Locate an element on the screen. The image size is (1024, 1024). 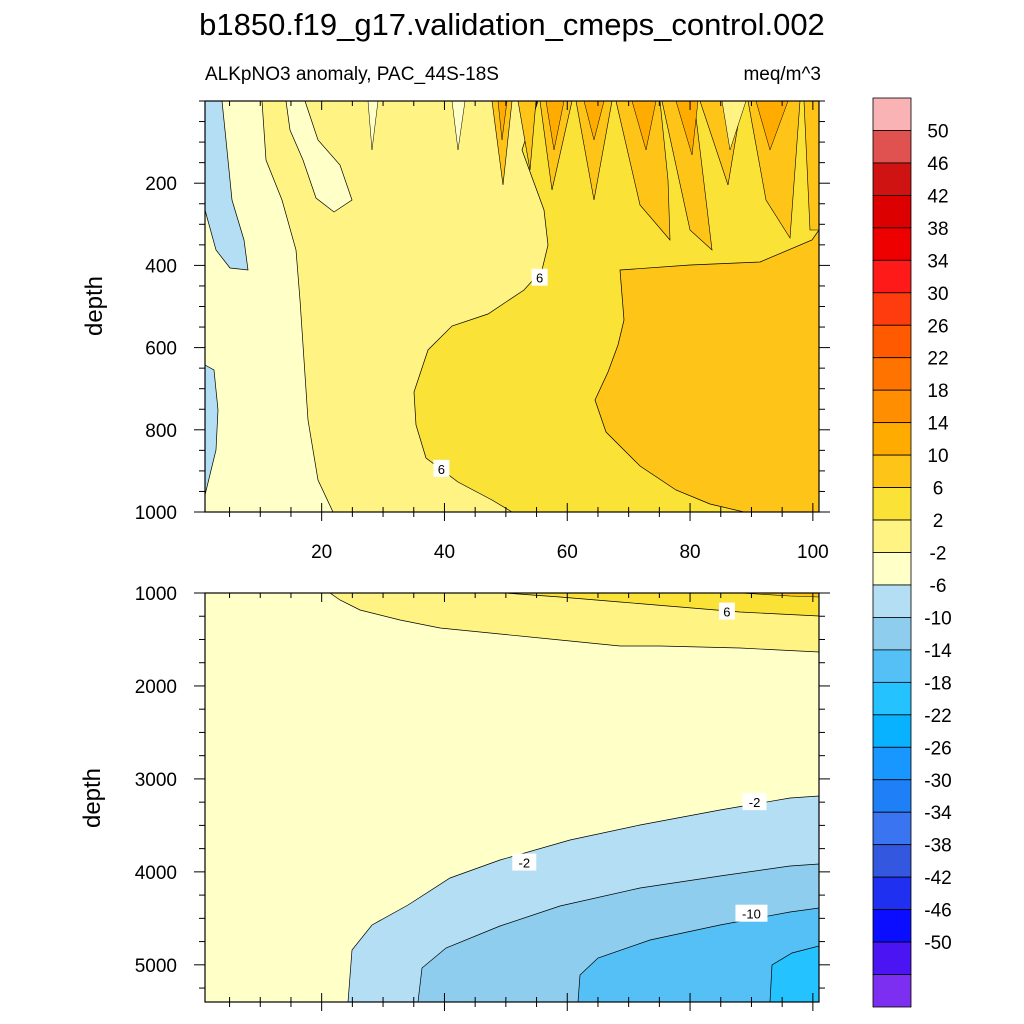
y-tick-label: 200 is located at coordinates (161, 184).